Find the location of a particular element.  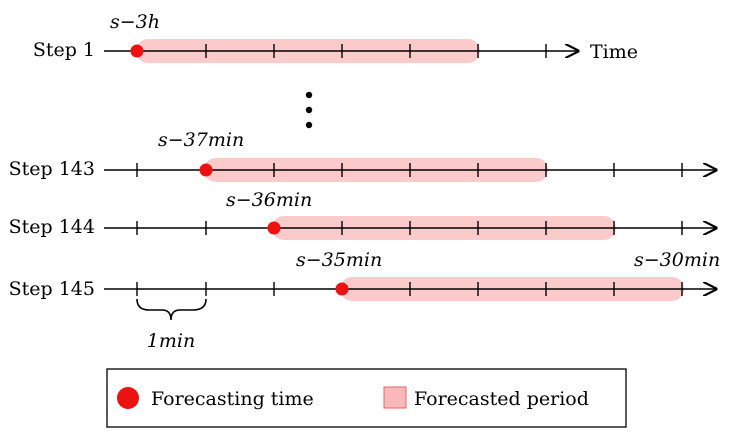

row-label: Step 143 is located at coordinates (52, 169).